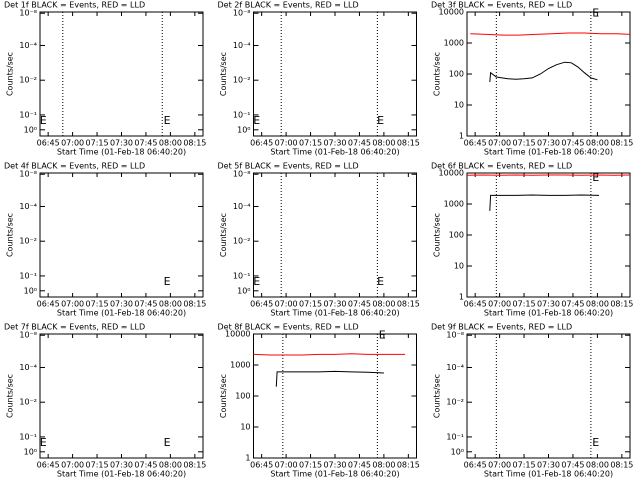 The image size is (640, 480). I want to click on chart-title: Det 6f BLACK = Events, RED = LLD, so click(501, 166).